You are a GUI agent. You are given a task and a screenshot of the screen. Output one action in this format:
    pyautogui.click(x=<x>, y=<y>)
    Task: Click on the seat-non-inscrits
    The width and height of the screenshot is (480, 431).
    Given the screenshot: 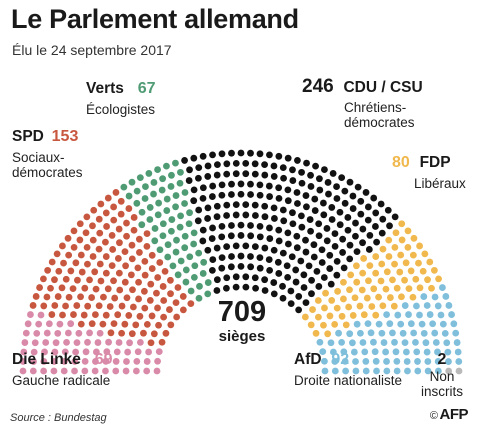 What is the action you would take?
    pyautogui.click(x=449, y=371)
    